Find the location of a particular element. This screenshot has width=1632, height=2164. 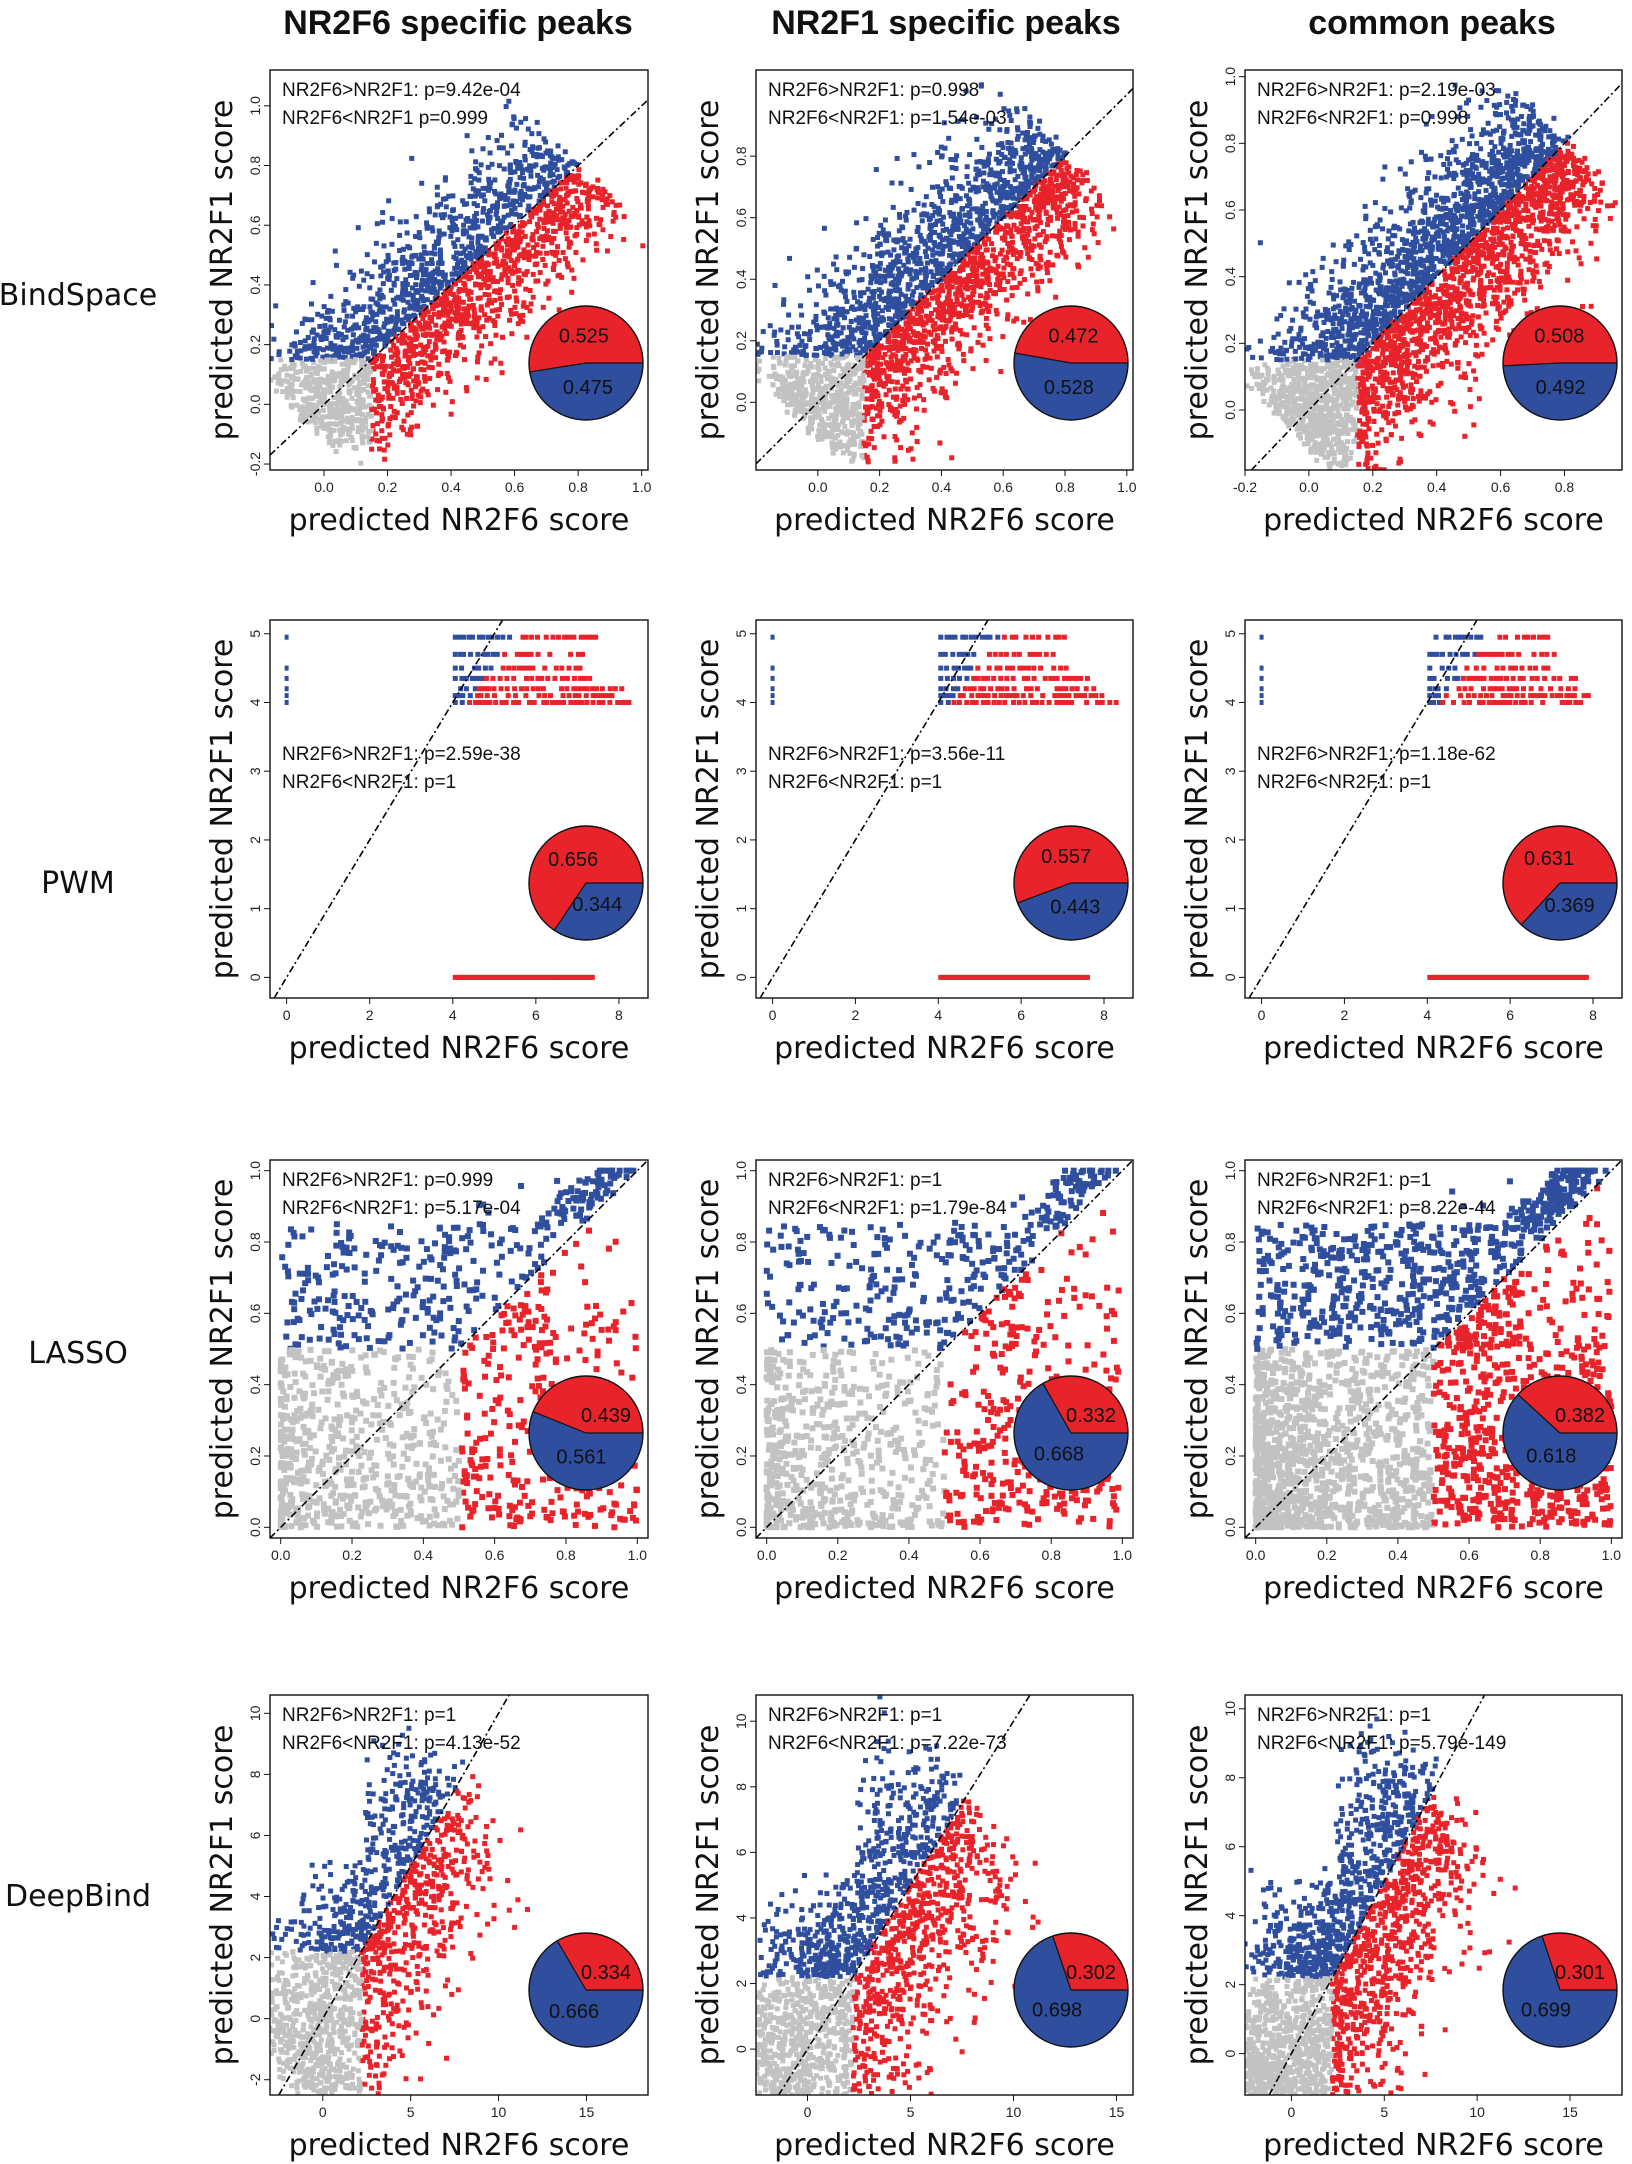

data-points is located at coordinates (1431, 276).